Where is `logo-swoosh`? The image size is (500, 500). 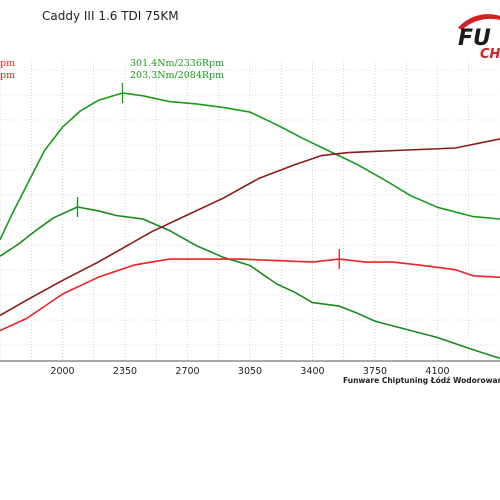
logo-swoosh is located at coordinates (479, 22).